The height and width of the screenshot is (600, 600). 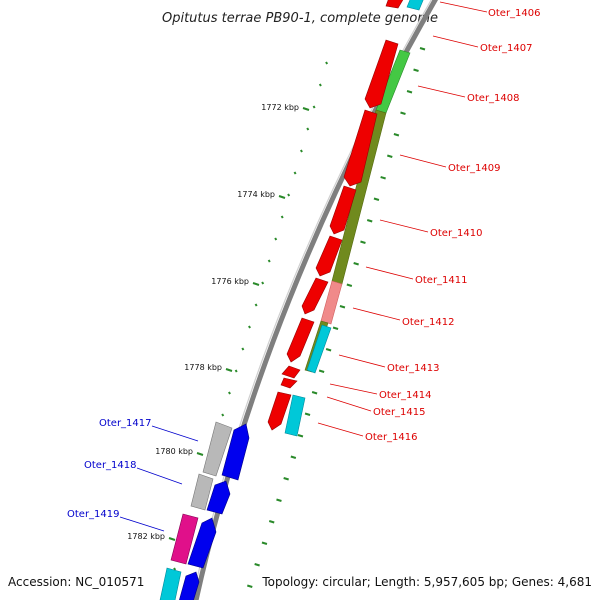 What do you see at coordinates (493, 98) in the screenshot?
I see `gene-label-oter-1408: Oter_1408` at bounding box center [493, 98].